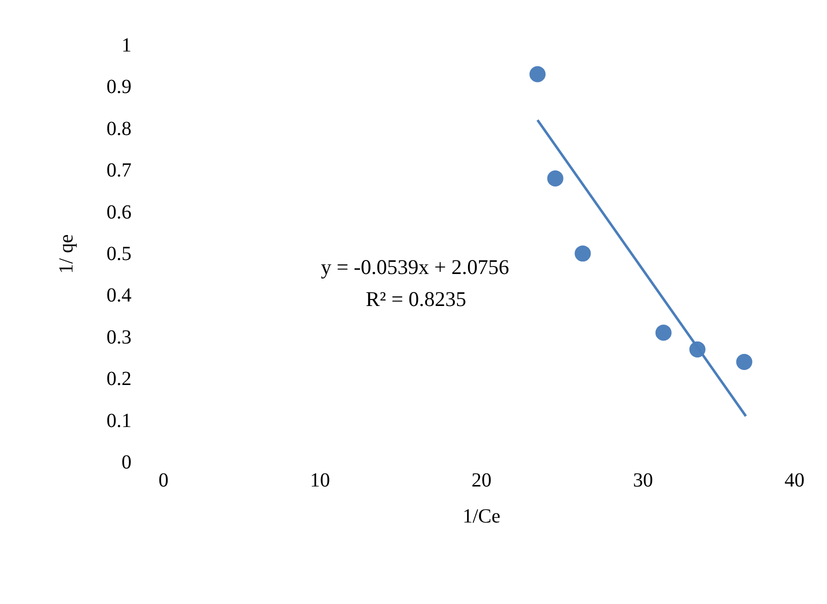  Describe the element at coordinates (119, 421) in the screenshot. I see `y-tick-label: 0.1` at that location.